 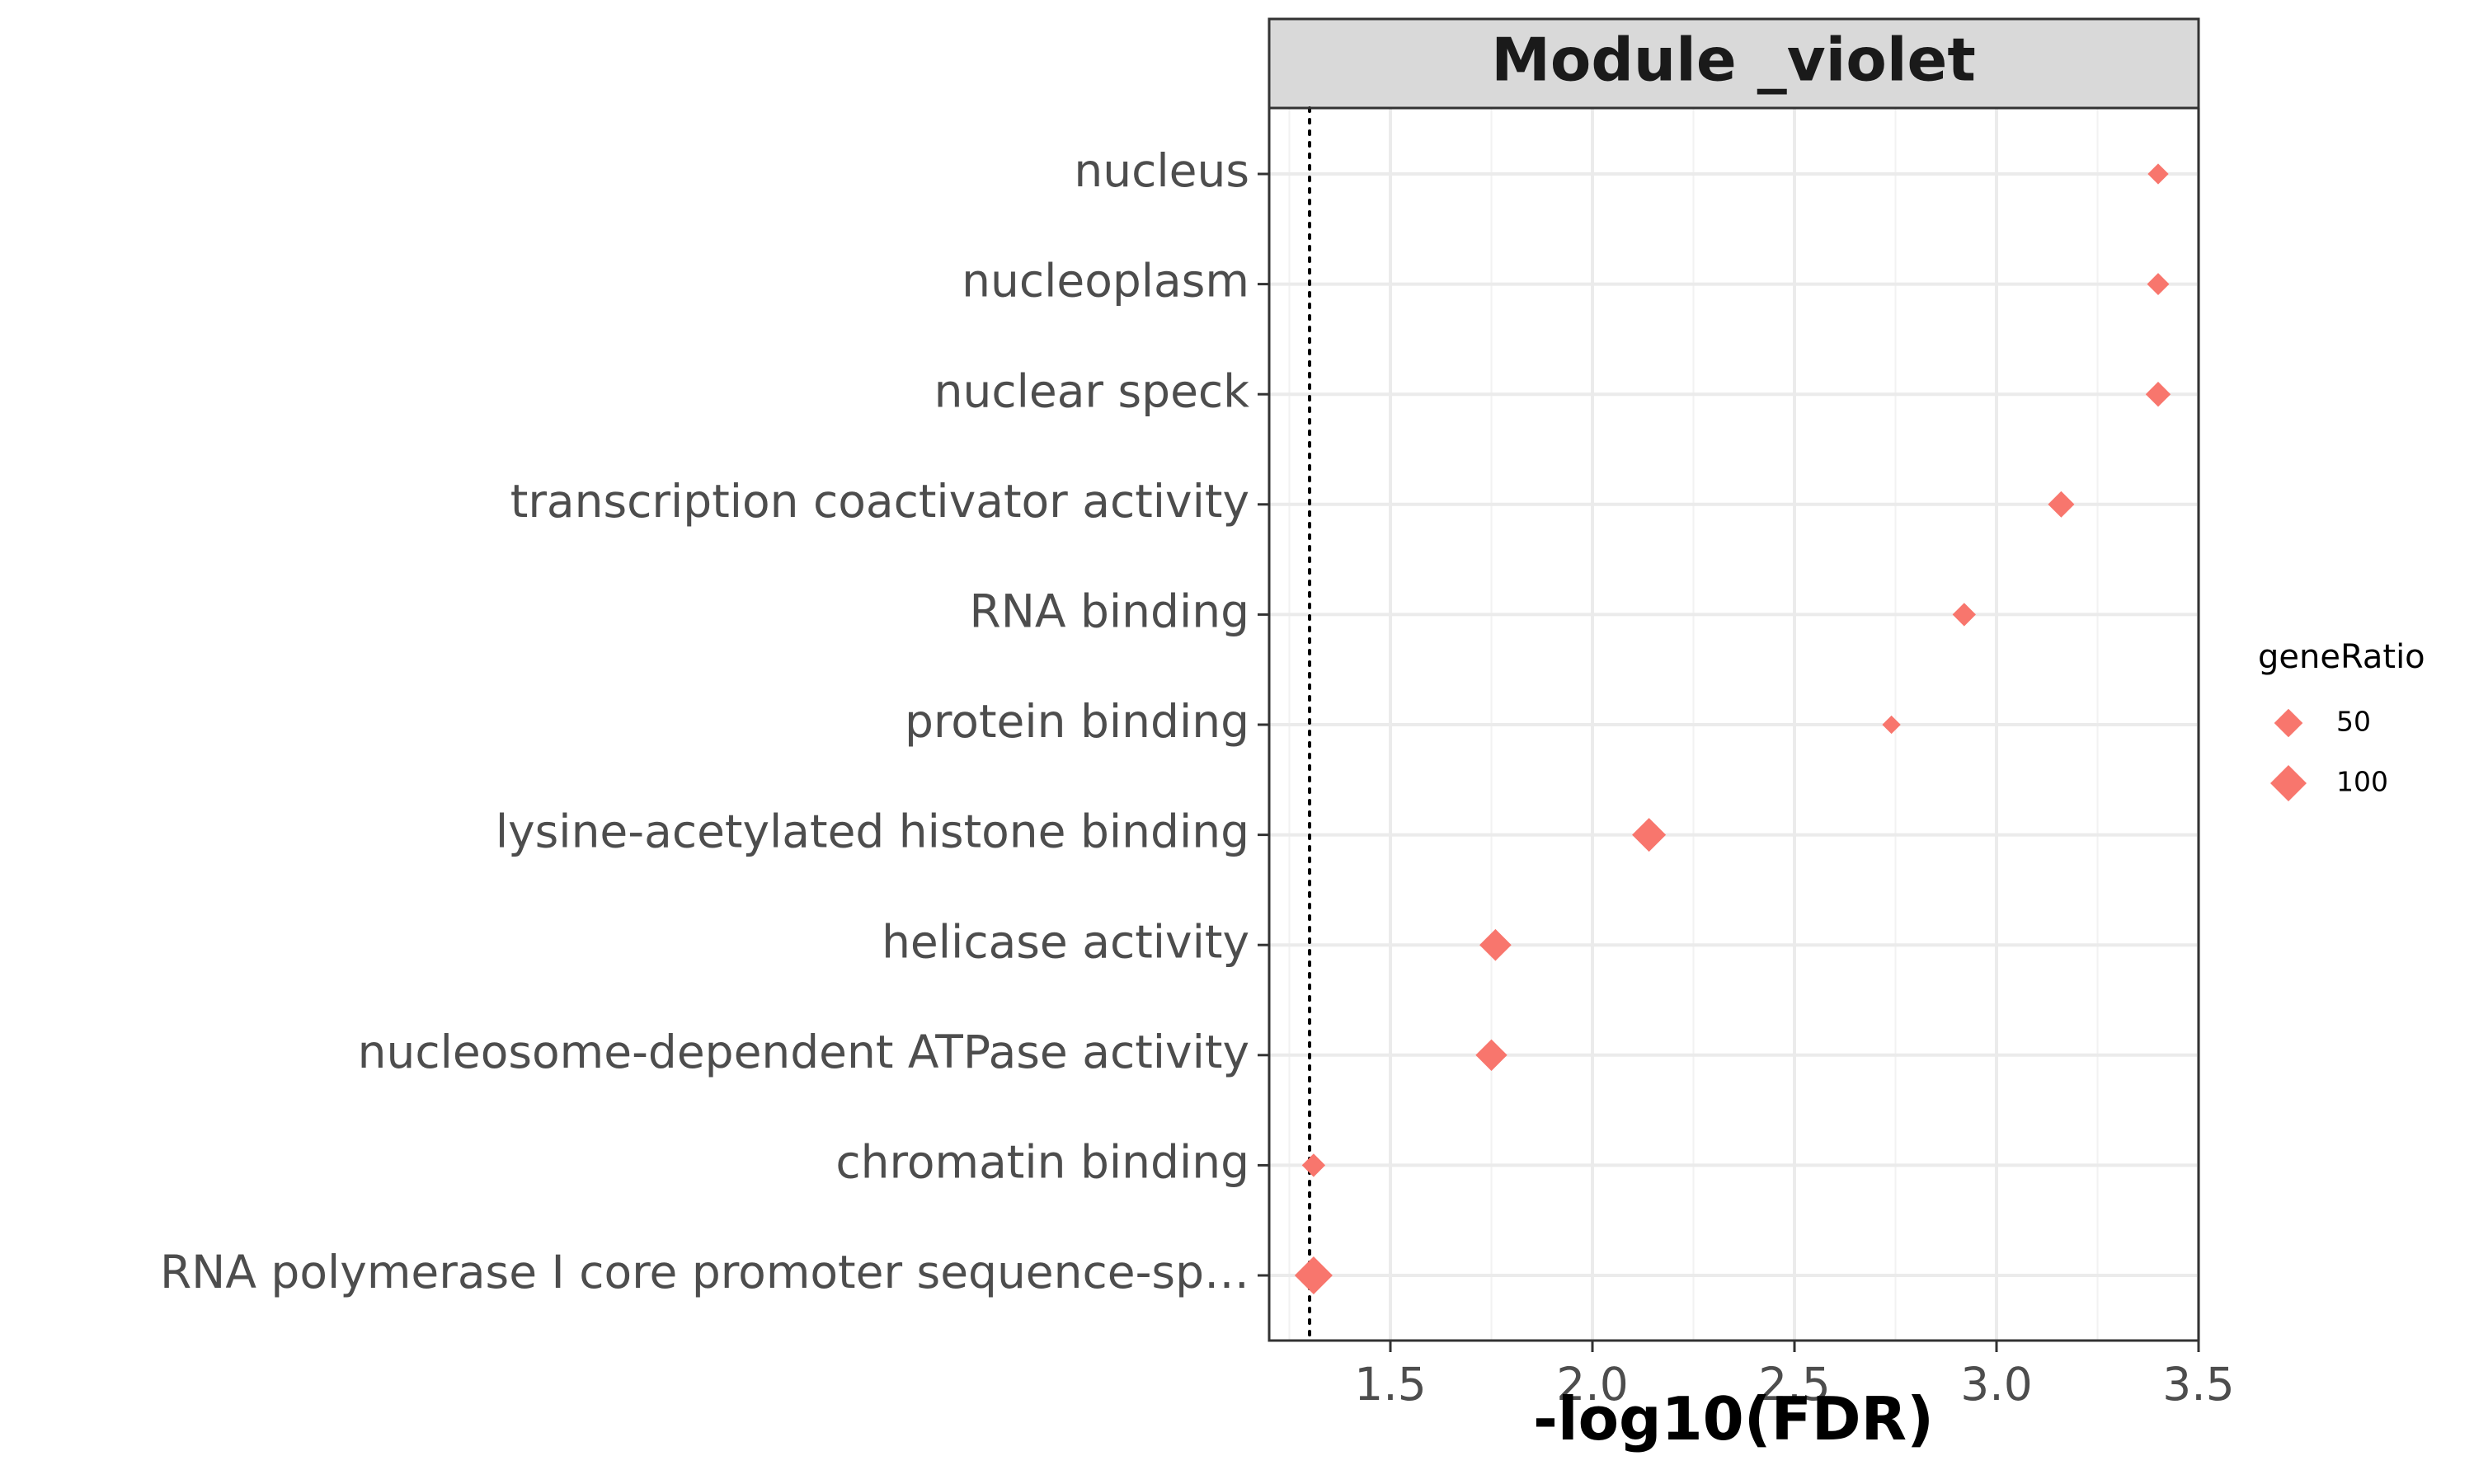 What do you see at coordinates (1390, 1384) in the screenshot?
I see `x-tick-label: 1.5` at bounding box center [1390, 1384].